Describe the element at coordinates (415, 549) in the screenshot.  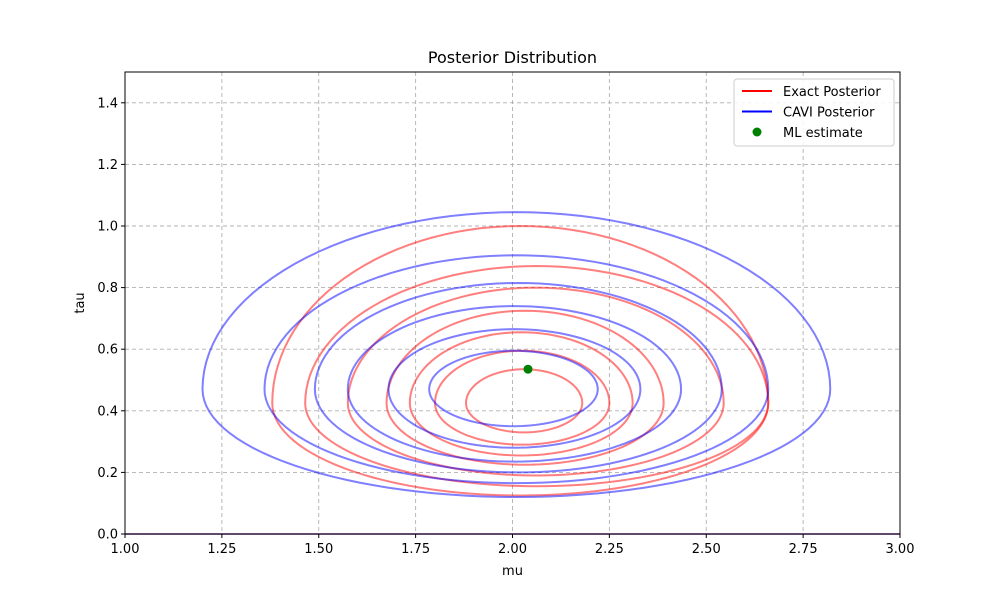
I see `x-tick-label: 1.75` at that location.